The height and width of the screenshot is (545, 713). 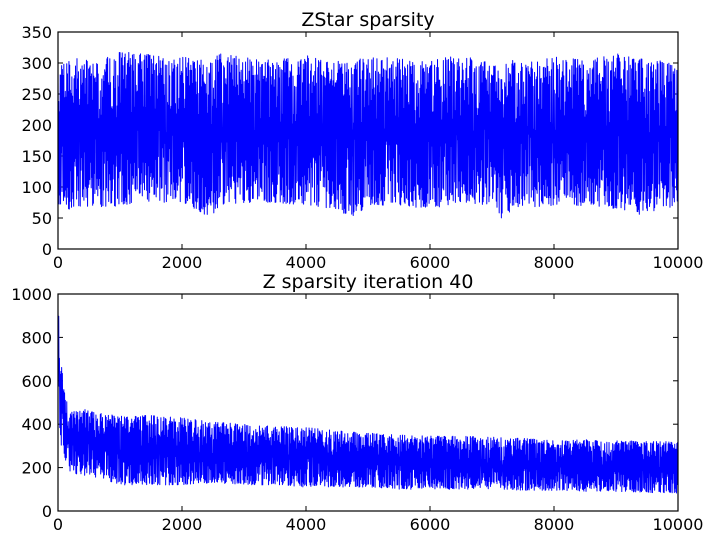 What do you see at coordinates (36, 32) in the screenshot?
I see `y-tick-label: 350` at bounding box center [36, 32].